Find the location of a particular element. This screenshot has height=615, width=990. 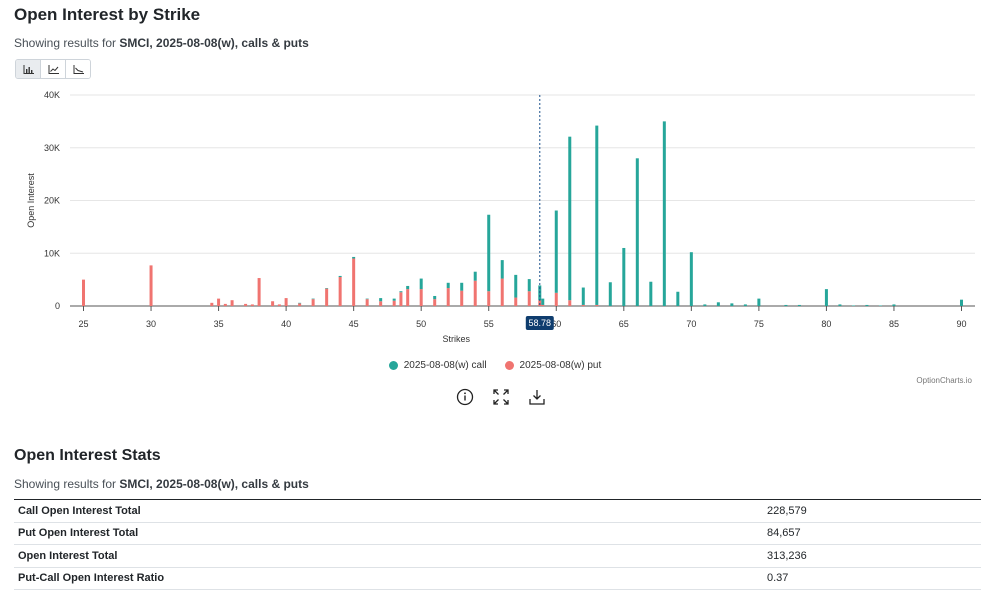

download-button is located at coordinates (537, 397).